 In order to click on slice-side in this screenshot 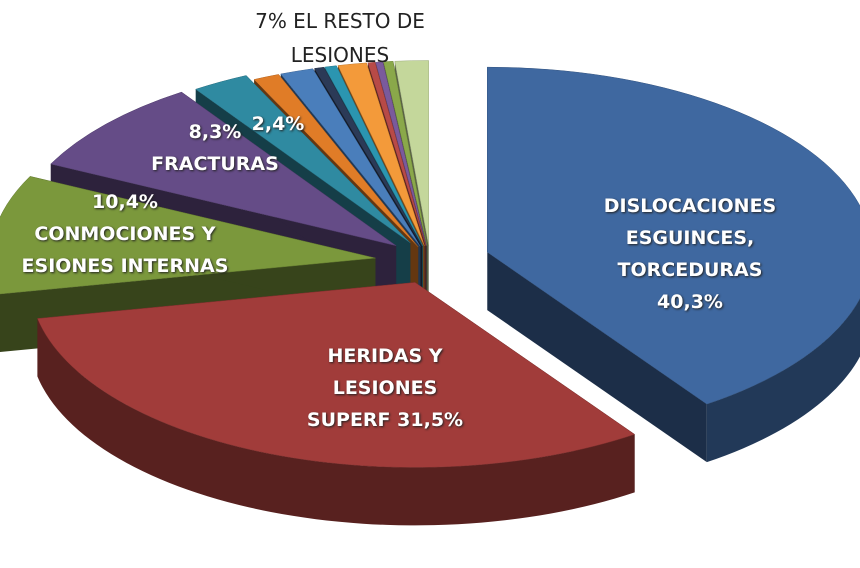, I will do `click(597, 357)`.